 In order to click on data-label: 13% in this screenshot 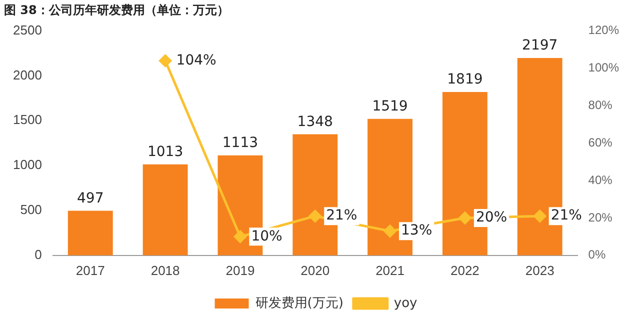, I will do `click(416, 230)`.